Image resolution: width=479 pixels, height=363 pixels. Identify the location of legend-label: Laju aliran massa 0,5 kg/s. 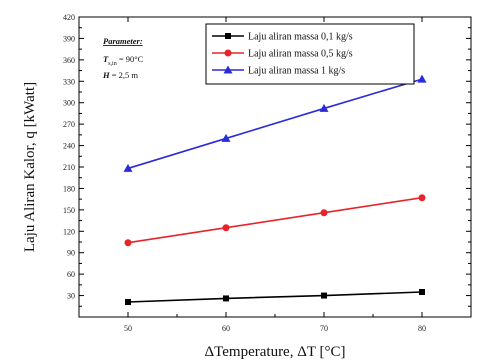
(300, 54).